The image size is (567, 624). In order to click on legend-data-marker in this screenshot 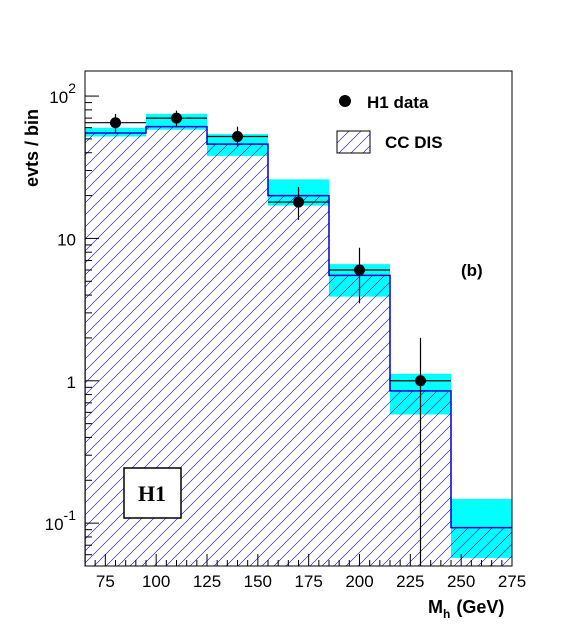, I will do `click(345, 101)`.